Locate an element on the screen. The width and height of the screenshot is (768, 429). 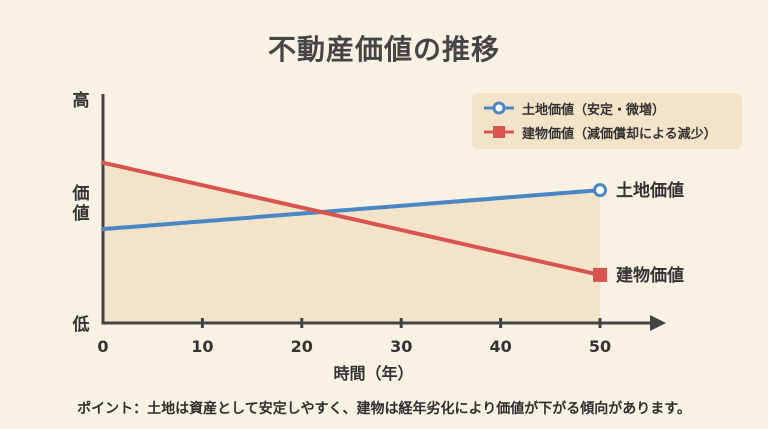
legend: 土地価値（安定・微増） 建物価値（減価償却による減少） is located at coordinates (607, 121).